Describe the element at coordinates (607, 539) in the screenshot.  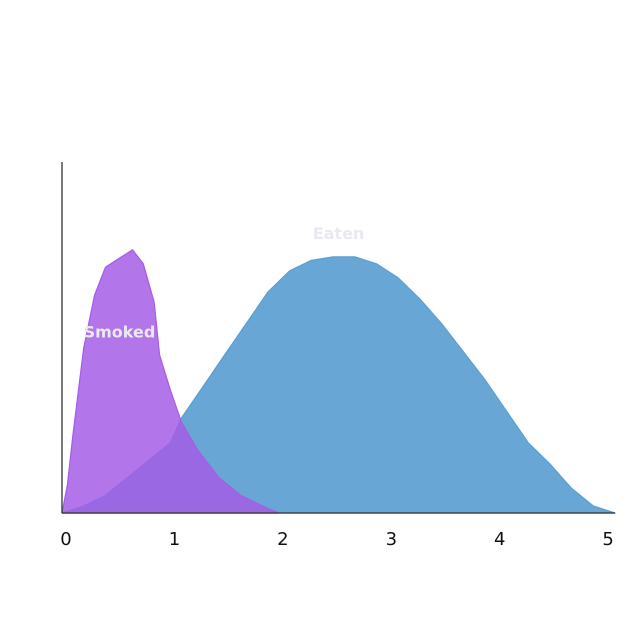
I see `x-tick-label: 5` at that location.